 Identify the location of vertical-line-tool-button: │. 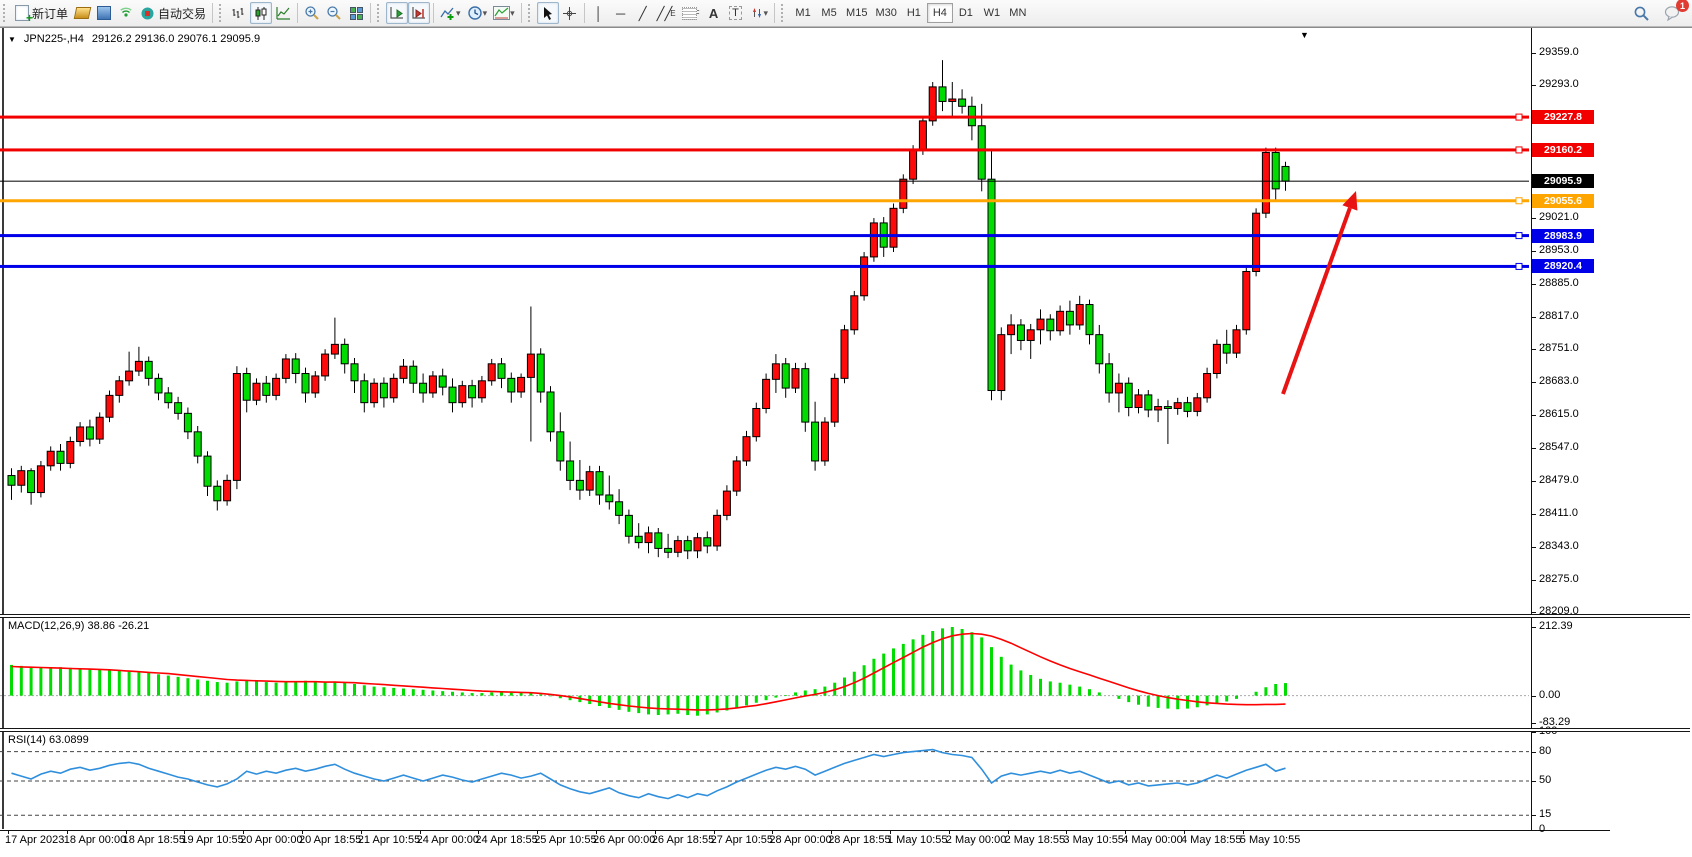
(599, 13).